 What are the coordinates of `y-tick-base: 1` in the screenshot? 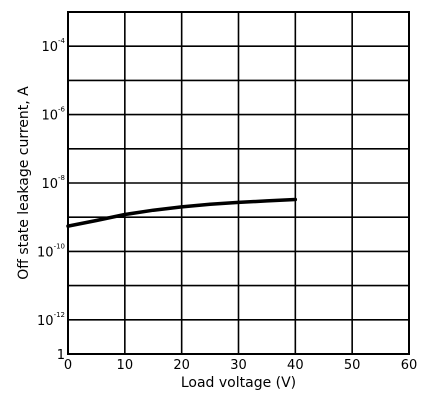 It's located at (61, 355).